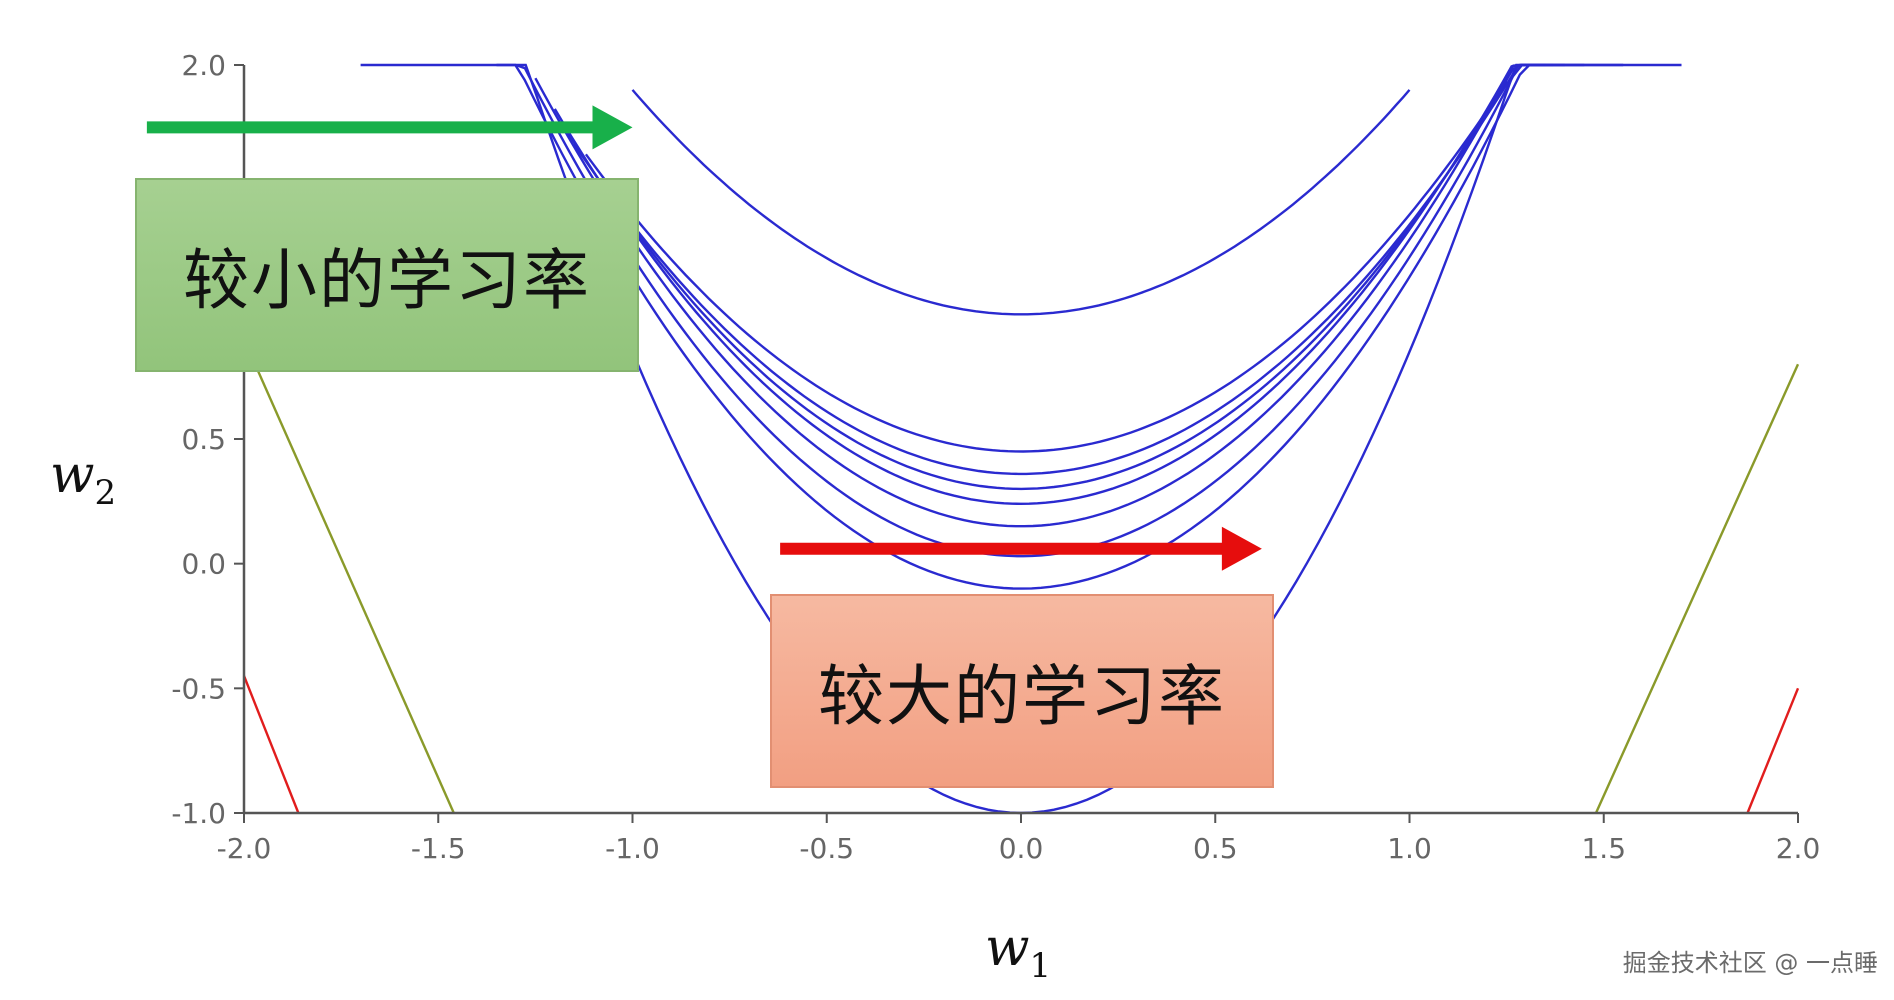 This screenshot has height=1000, width=1894. What do you see at coordinates (1022, 696) in the screenshot?
I see `large-learning-rate-label: 较大的学习率` at bounding box center [1022, 696].